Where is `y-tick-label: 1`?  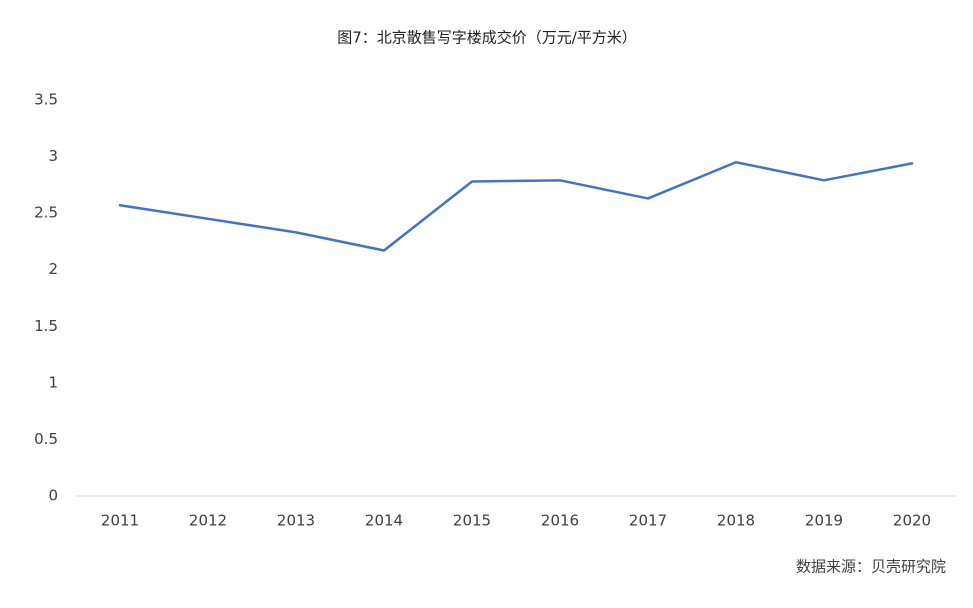
y-tick-label: 1 is located at coordinates (53, 382).